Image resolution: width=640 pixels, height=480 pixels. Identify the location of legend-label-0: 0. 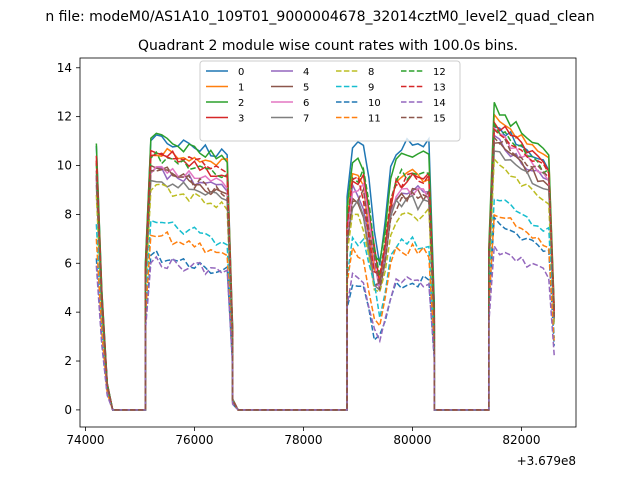
(241, 72).